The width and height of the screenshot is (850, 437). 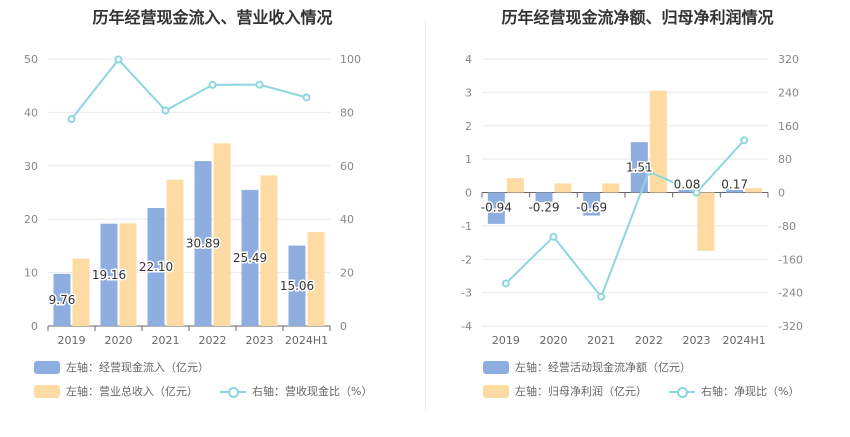 I want to click on panel-divider, so click(x=425, y=215).